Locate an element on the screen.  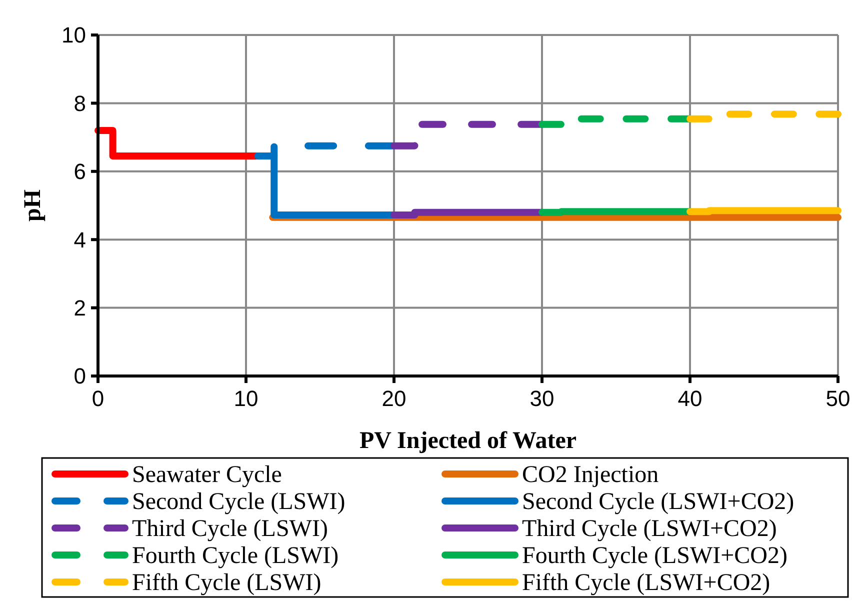
legend-label: Seawater Cycle is located at coordinates (207, 475).